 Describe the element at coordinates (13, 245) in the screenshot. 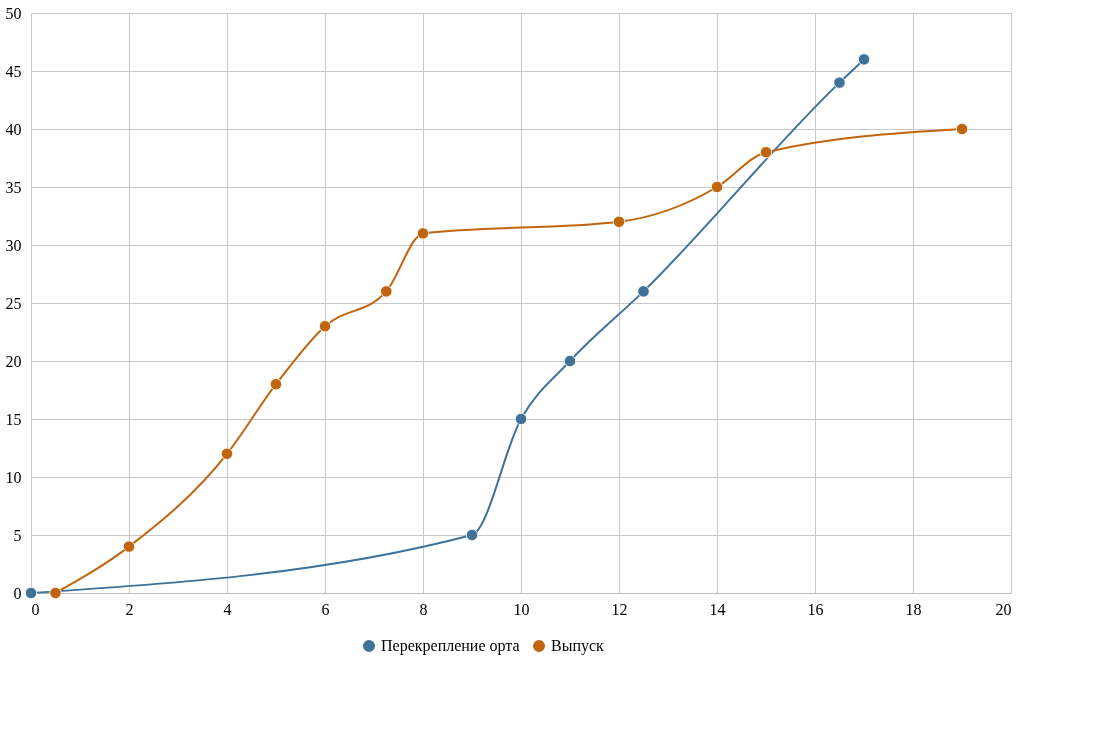

I see `y-tick-label: 30` at that location.